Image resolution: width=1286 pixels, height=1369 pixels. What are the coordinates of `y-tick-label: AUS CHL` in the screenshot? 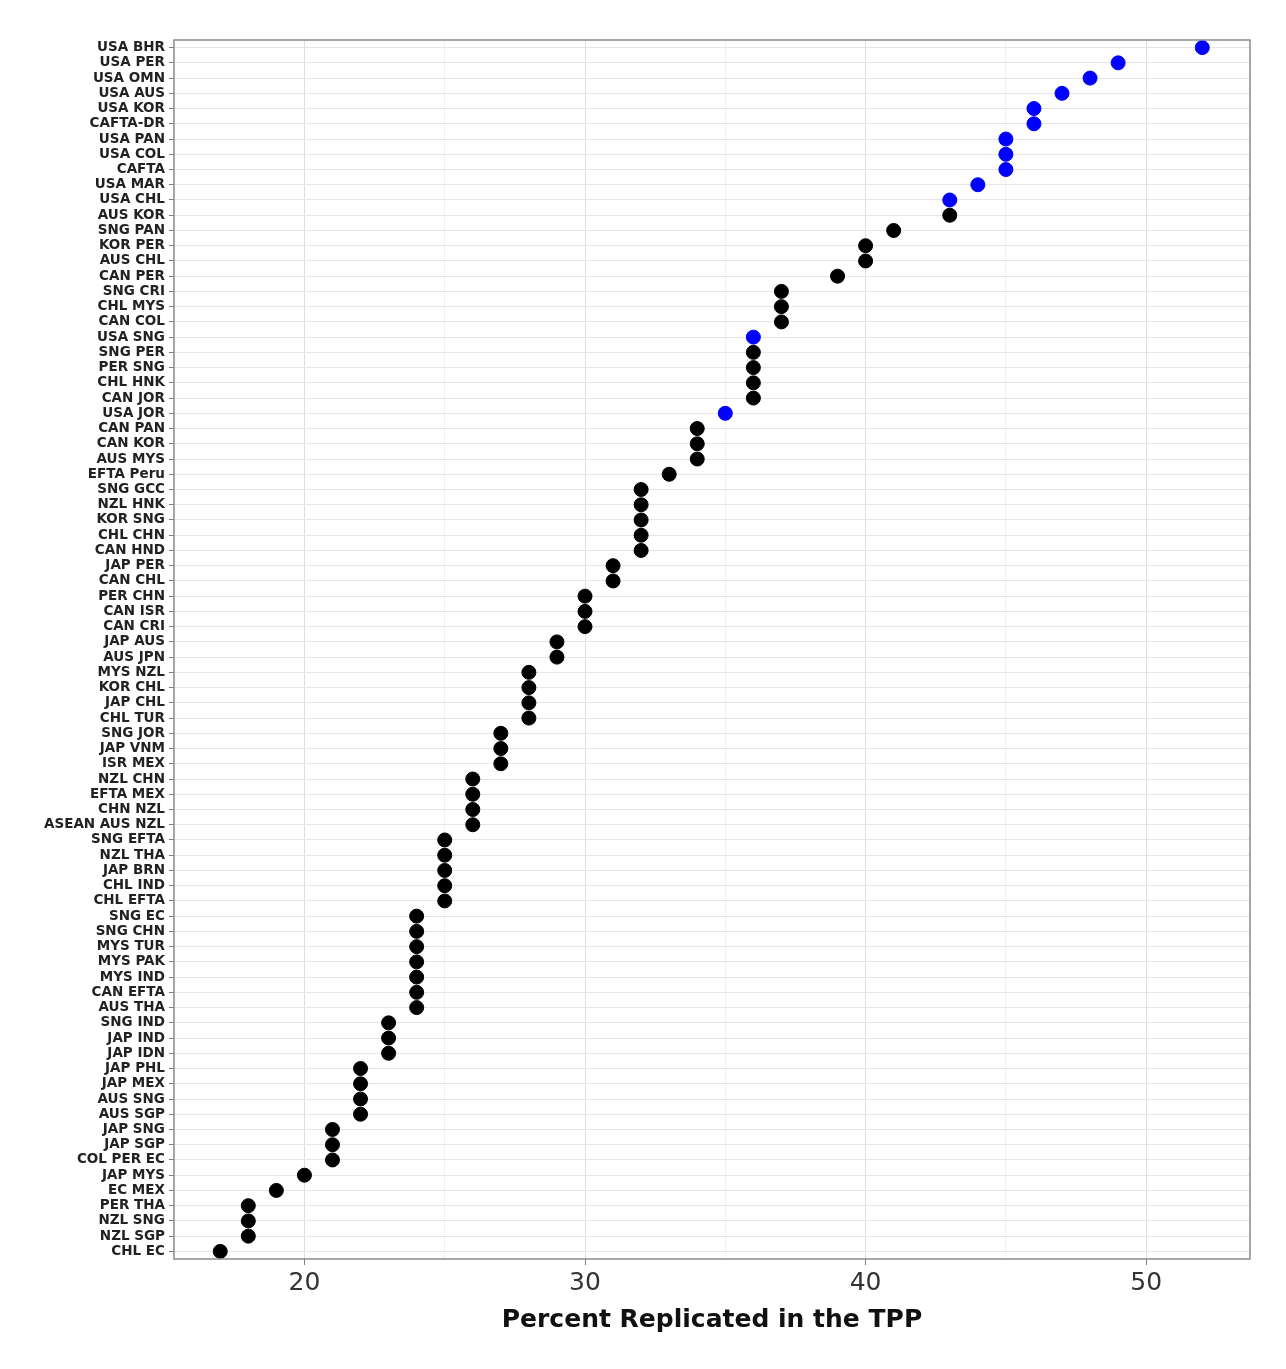 It's located at (132, 259).